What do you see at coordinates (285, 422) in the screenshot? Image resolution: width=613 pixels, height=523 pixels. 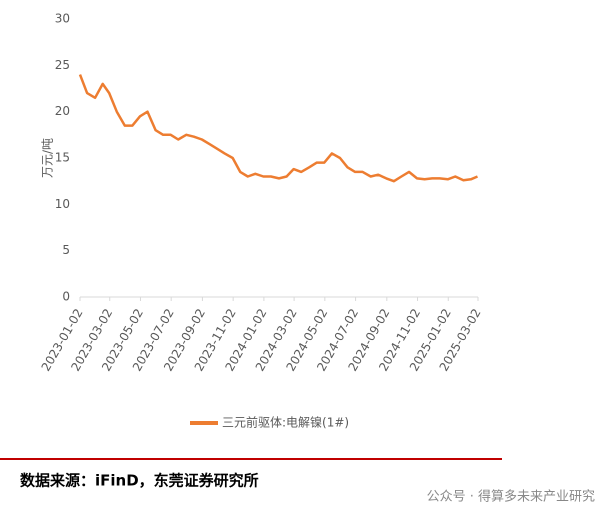 I see `legend-label: 三元前驱体:电解镍(1#)` at bounding box center [285, 422].